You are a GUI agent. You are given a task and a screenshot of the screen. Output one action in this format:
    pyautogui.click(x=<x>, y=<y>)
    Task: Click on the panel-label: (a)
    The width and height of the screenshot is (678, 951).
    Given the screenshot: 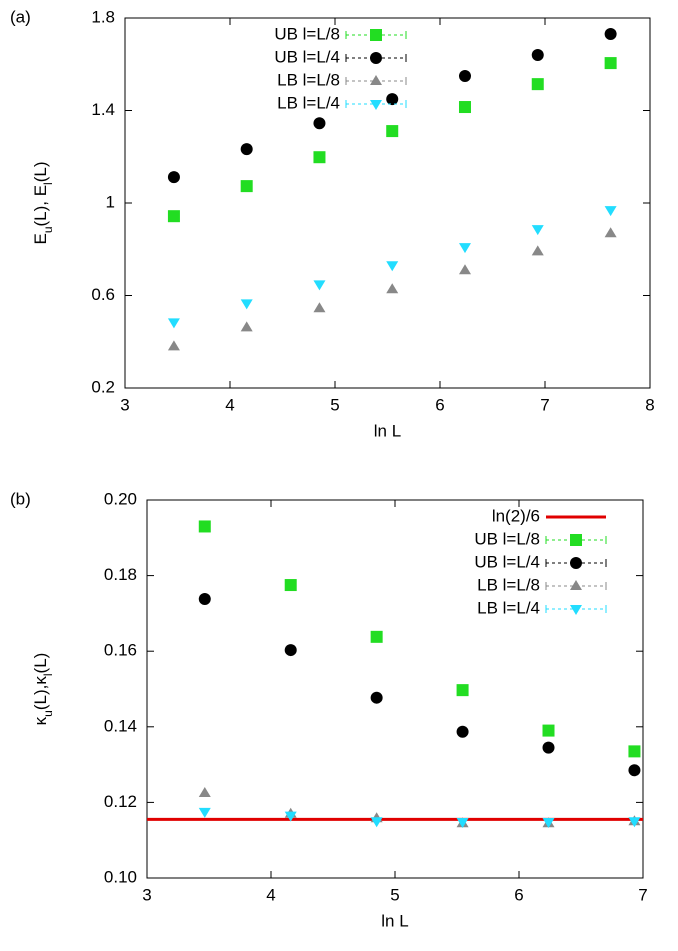 What is the action you would take?
    pyautogui.click(x=20, y=16)
    